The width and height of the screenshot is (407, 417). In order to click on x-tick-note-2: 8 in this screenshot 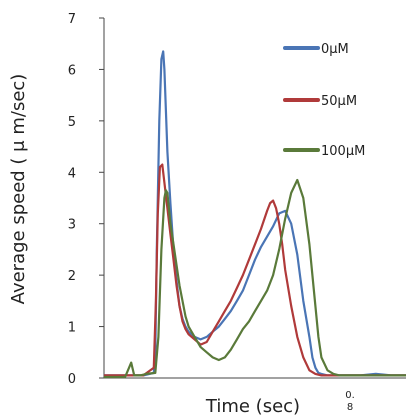, I will do `click(350, 407)`.